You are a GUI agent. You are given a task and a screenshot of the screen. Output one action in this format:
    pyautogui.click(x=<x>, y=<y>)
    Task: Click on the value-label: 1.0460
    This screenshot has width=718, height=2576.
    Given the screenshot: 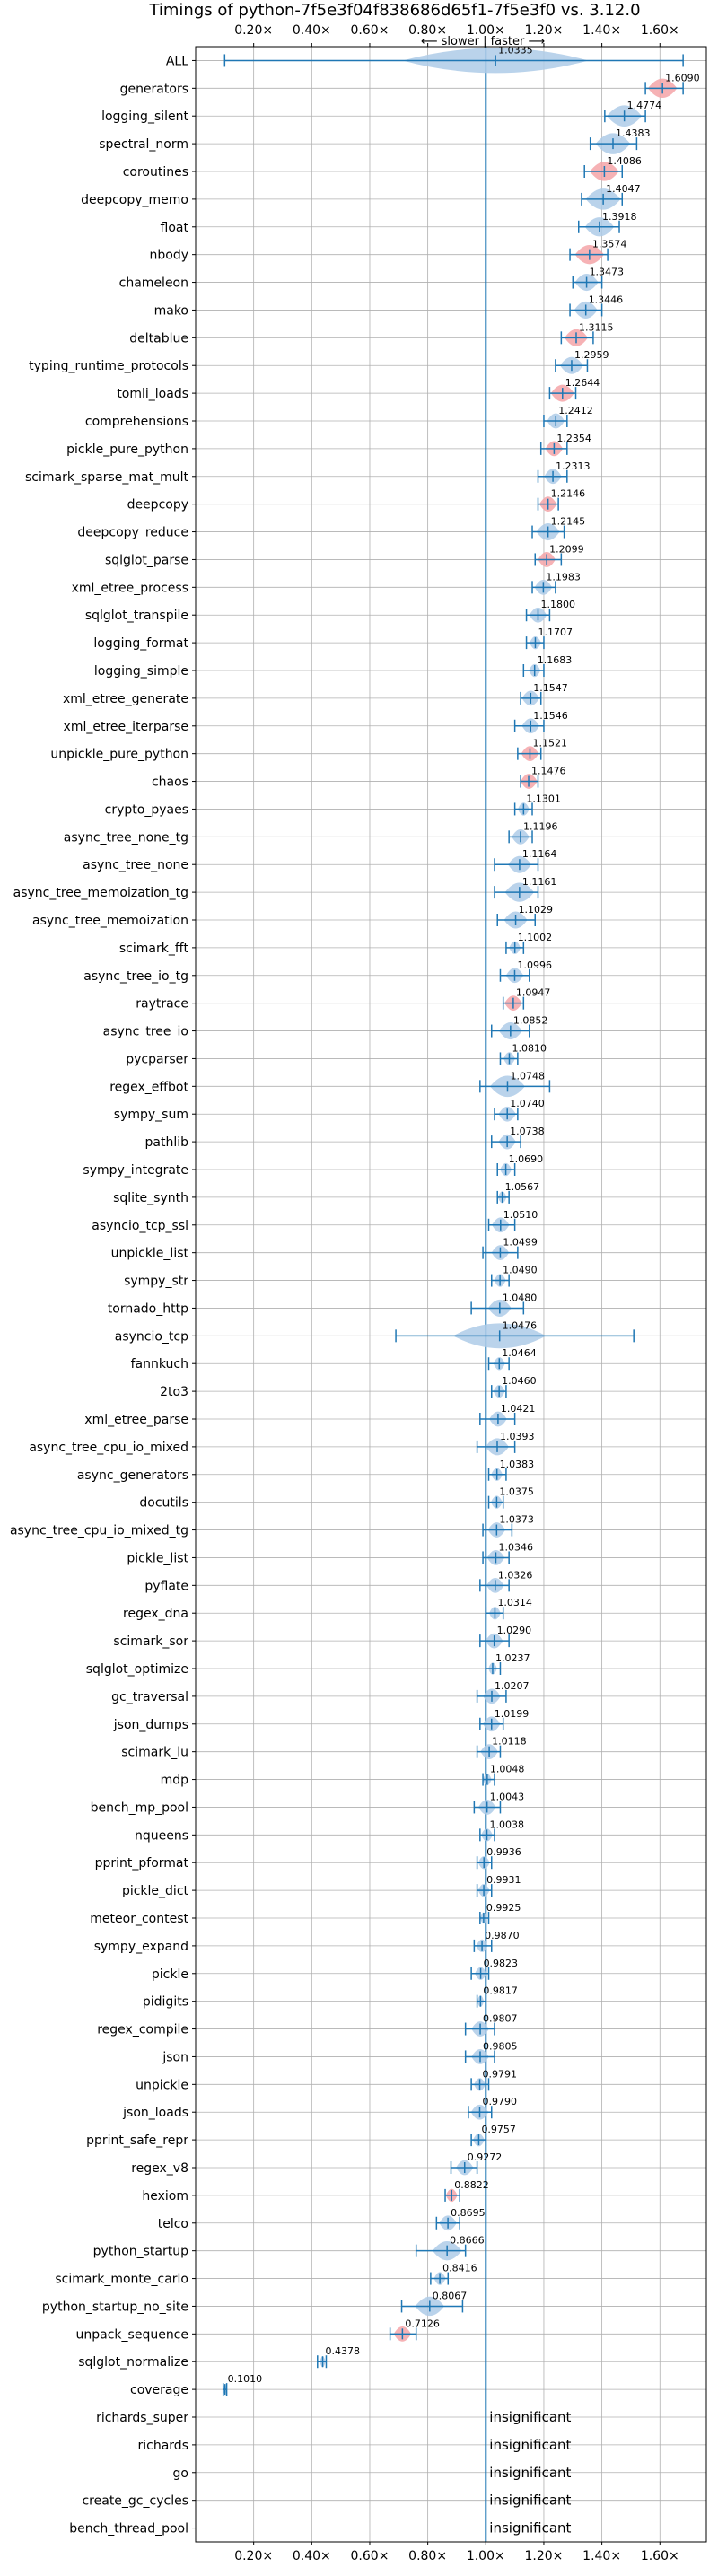 What is the action you would take?
    pyautogui.click(x=519, y=1381)
    